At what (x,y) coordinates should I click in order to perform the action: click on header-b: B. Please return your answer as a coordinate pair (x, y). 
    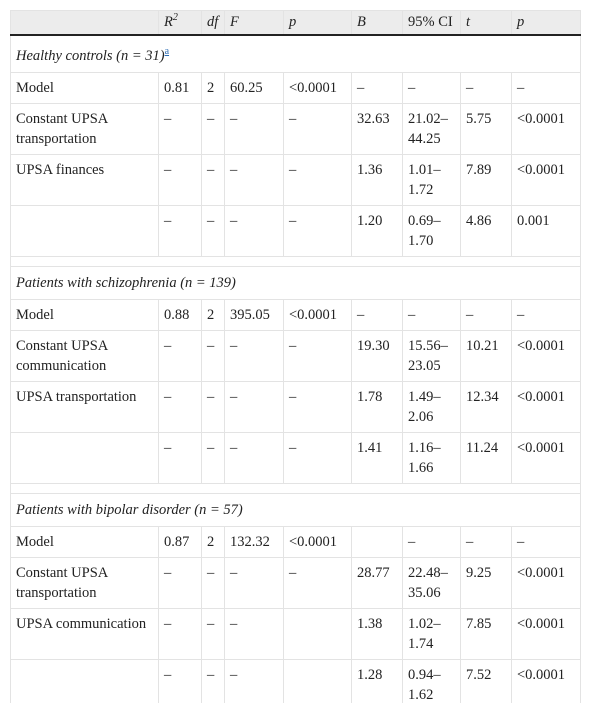
    Looking at the image, I should click on (377, 23).